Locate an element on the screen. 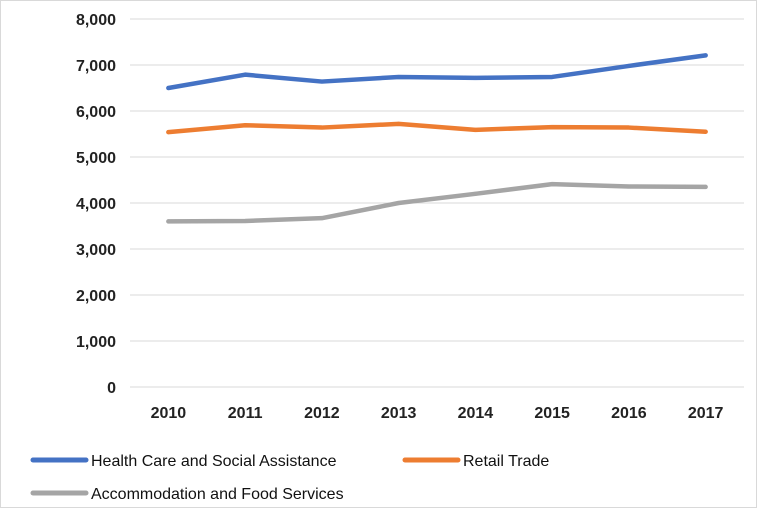 This screenshot has width=759, height=510. y-tick-label: 2,000 is located at coordinates (96, 296).